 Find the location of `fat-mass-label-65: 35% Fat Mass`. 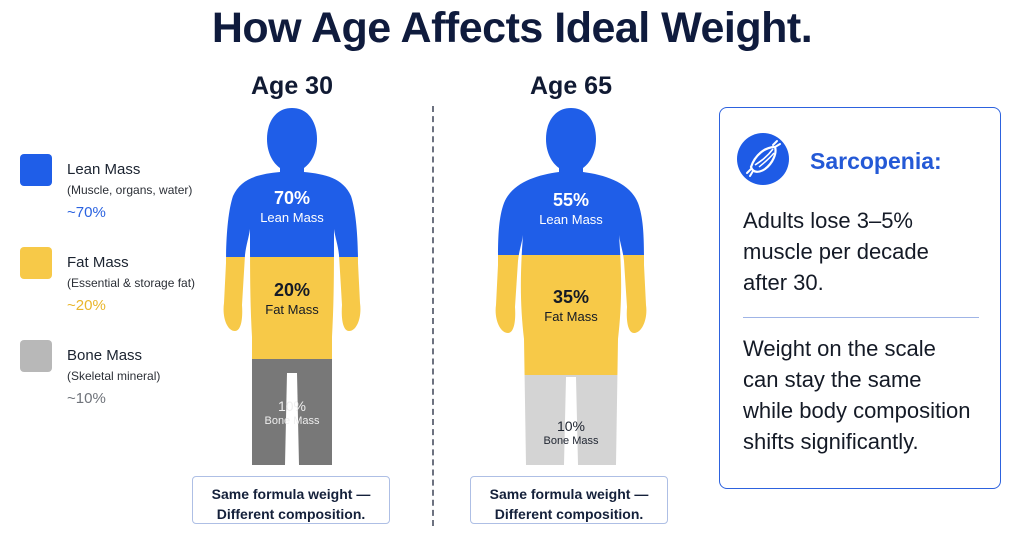

fat-mass-label-65: 35% Fat Mass is located at coordinates (571, 305).